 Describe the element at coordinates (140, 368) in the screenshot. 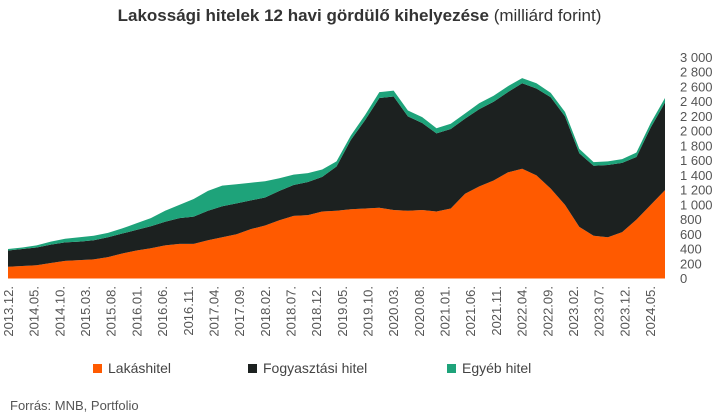

I see `legend-label-lakashitel: Lakáshitel` at that location.